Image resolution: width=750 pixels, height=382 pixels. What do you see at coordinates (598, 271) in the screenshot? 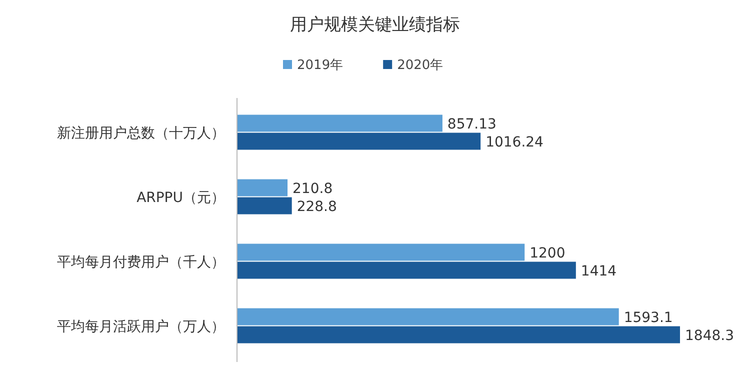
I see `data-label: 1414` at bounding box center [598, 271].